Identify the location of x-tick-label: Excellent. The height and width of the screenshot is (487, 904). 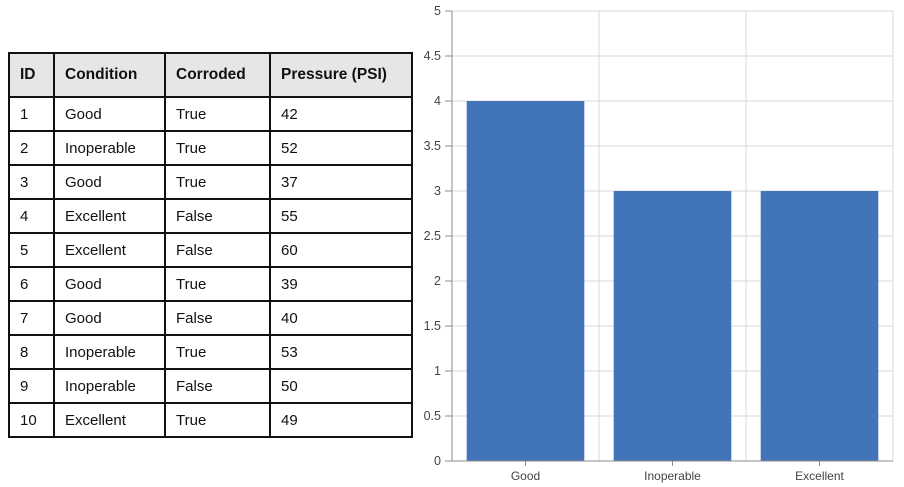
(819, 476).